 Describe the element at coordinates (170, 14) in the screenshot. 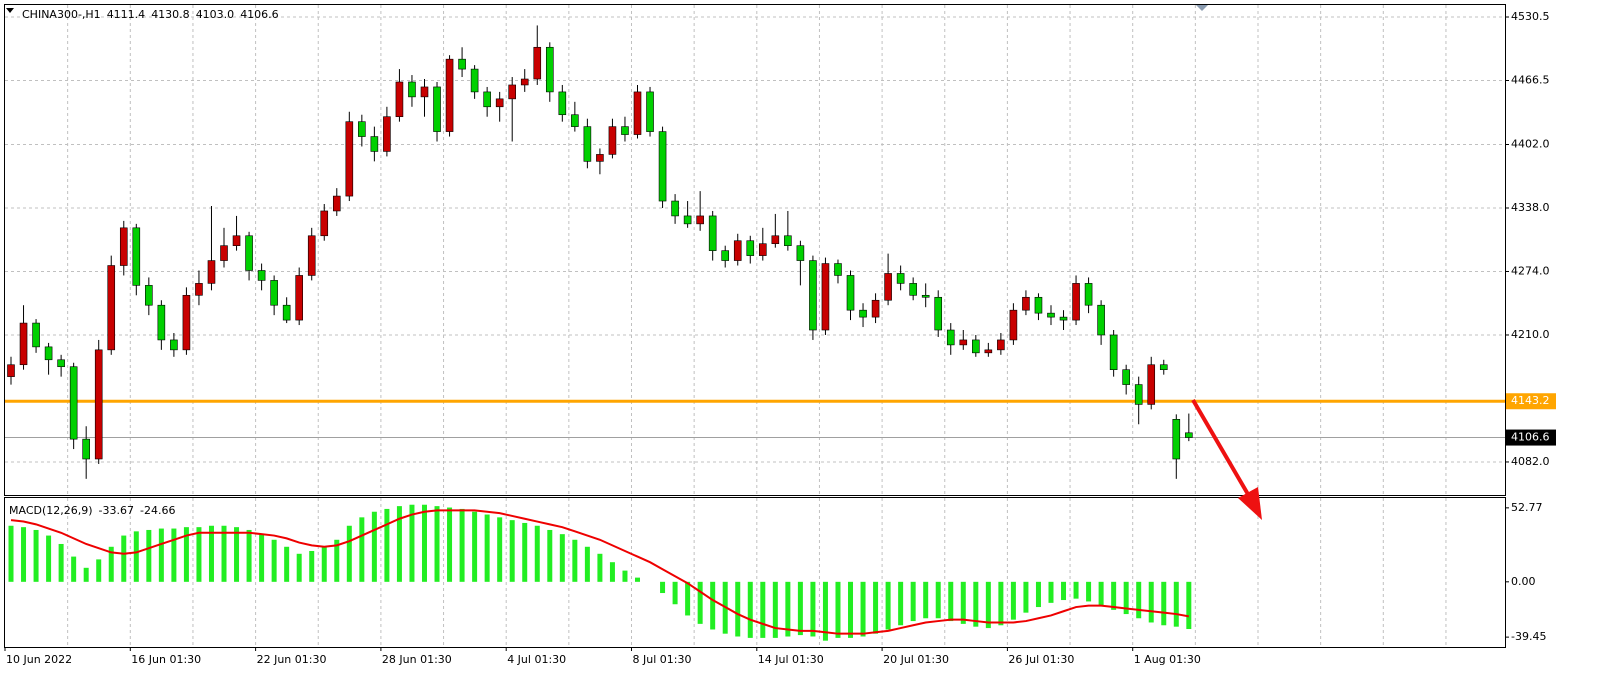

I see `header-value: 4130.8` at that location.